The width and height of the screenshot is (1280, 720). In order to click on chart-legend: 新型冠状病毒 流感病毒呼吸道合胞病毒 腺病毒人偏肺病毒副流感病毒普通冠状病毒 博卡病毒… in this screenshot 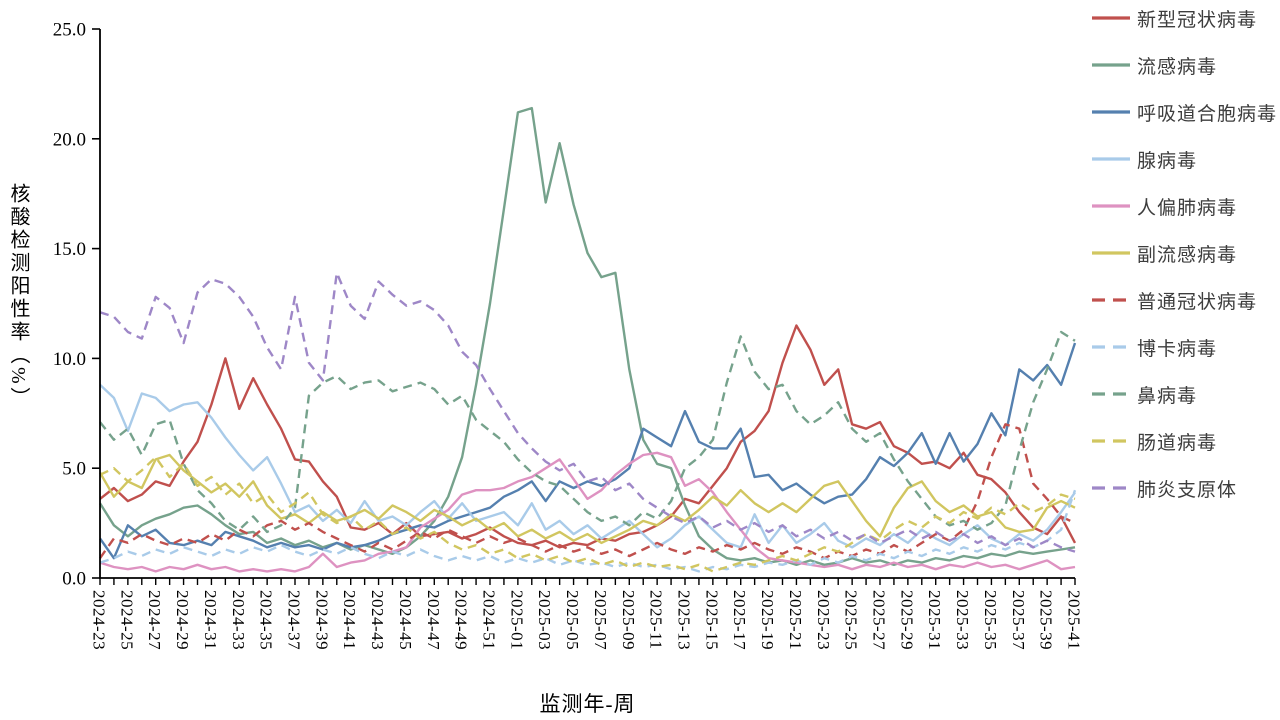, I will do `click(1184, 266)`.